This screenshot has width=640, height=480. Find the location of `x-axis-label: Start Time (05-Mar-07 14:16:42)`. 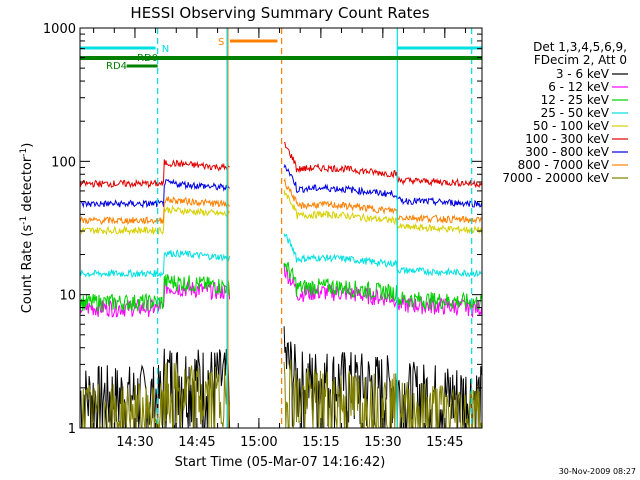

x-axis-label: Start Time (05-Mar-07 14:16:42) is located at coordinates (280, 462).